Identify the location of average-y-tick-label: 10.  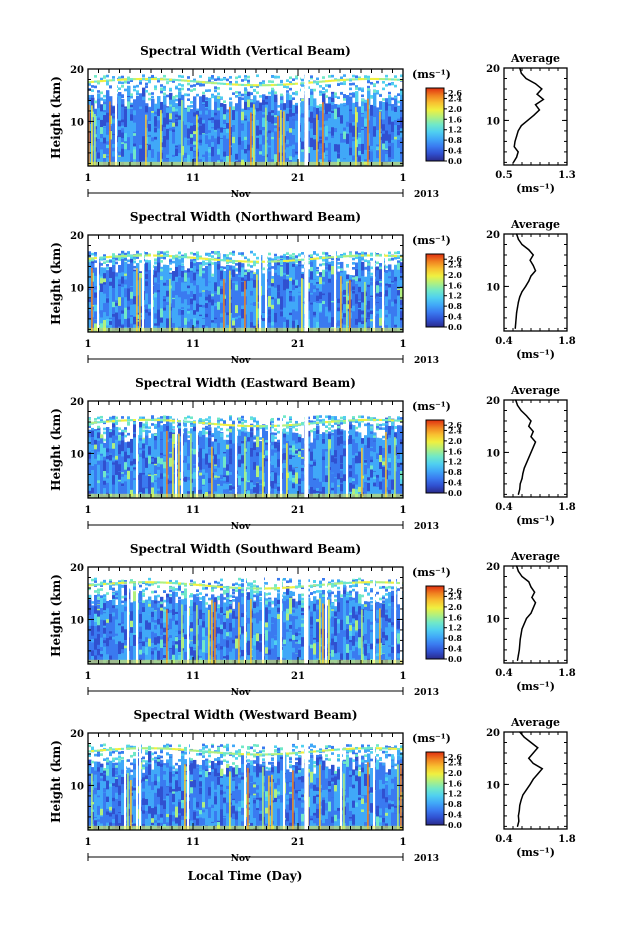
(493, 121).